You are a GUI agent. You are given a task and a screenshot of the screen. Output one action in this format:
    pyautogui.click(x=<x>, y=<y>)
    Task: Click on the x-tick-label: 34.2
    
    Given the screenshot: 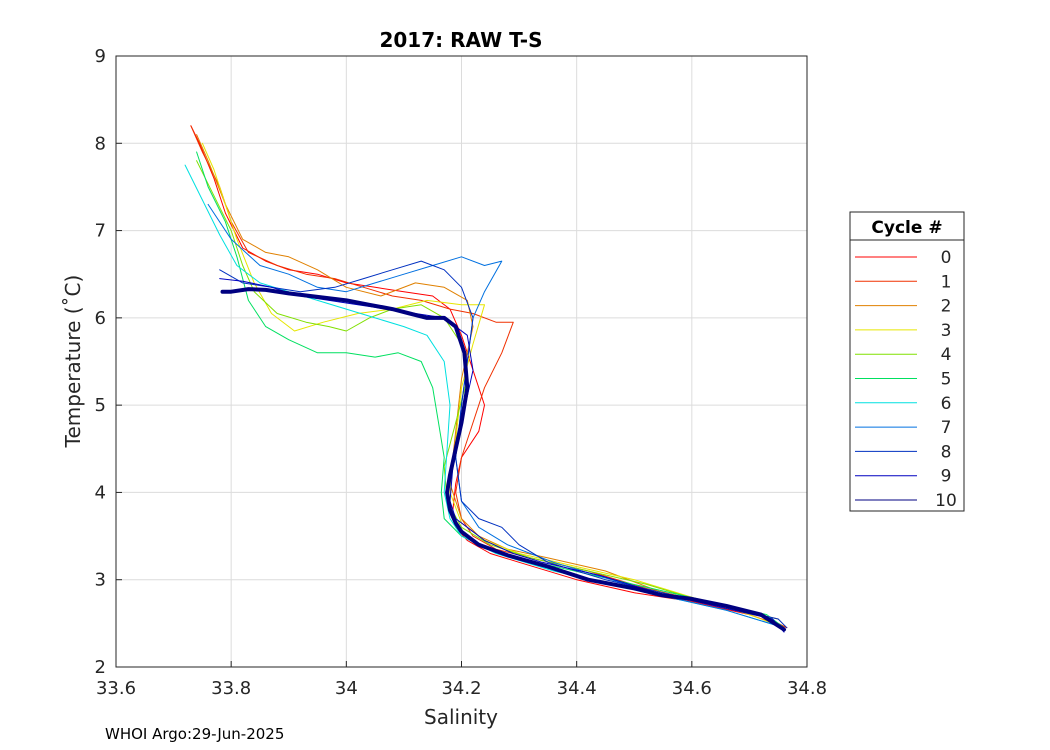 What is the action you would take?
    pyautogui.click(x=461, y=688)
    